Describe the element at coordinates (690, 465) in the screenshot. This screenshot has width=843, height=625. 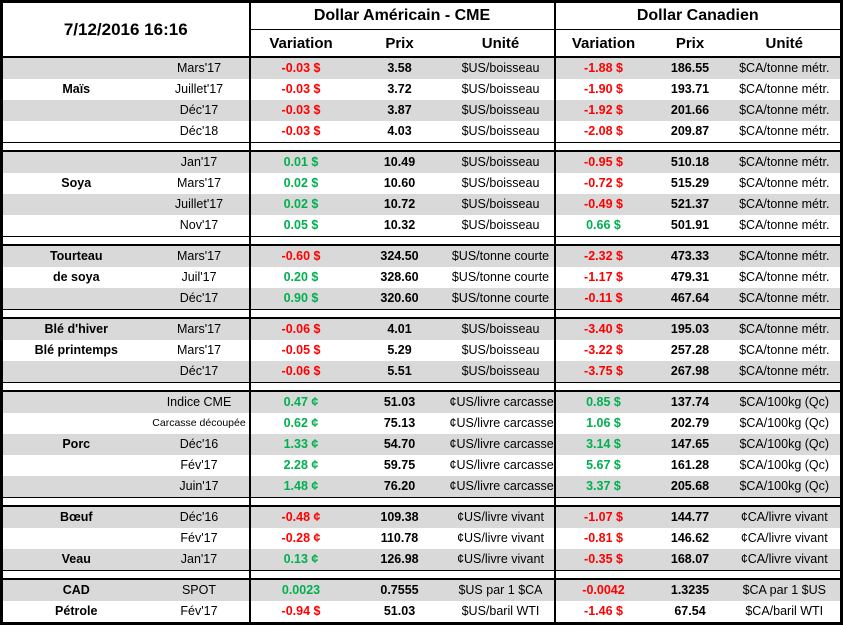
I see `cad-price-value: 161.28` at that location.